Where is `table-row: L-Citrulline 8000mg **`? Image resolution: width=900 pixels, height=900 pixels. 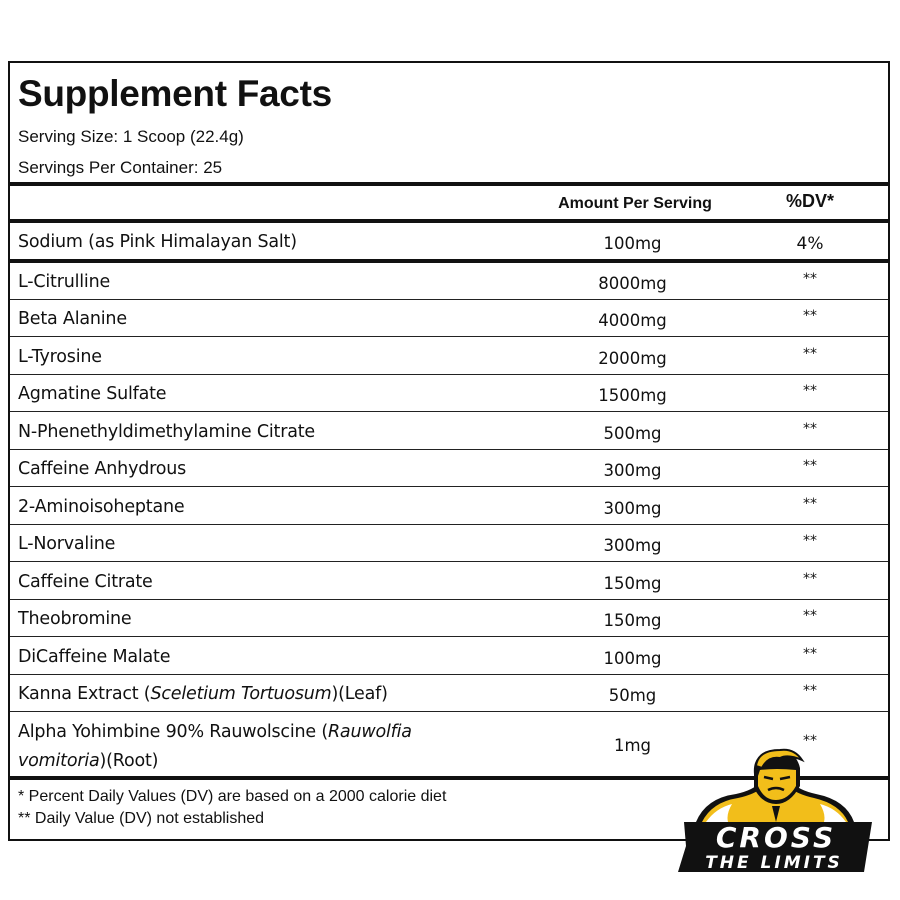
table-row: L-Citrulline 8000mg ** is located at coordinates (449, 281).